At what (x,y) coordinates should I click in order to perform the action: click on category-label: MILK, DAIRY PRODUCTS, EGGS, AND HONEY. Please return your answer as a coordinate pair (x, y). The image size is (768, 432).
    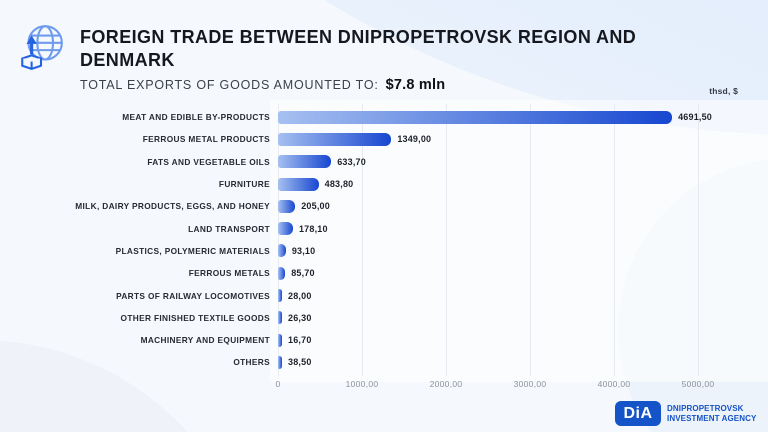
    Looking at the image, I should click on (172, 206).